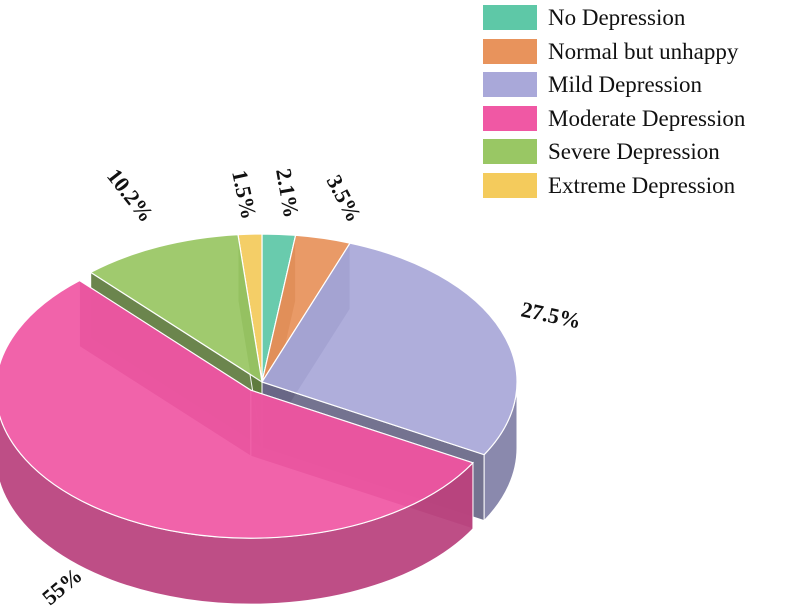 The image size is (787, 614). I want to click on legend-item: Extreme Depression, so click(633, 186).